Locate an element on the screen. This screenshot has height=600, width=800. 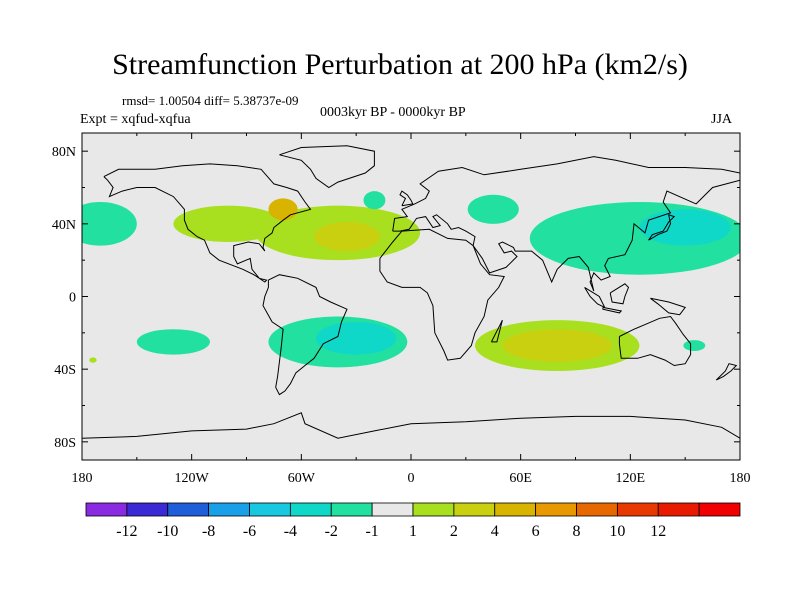
lon-tick-label: 60W is located at coordinates (302, 478).